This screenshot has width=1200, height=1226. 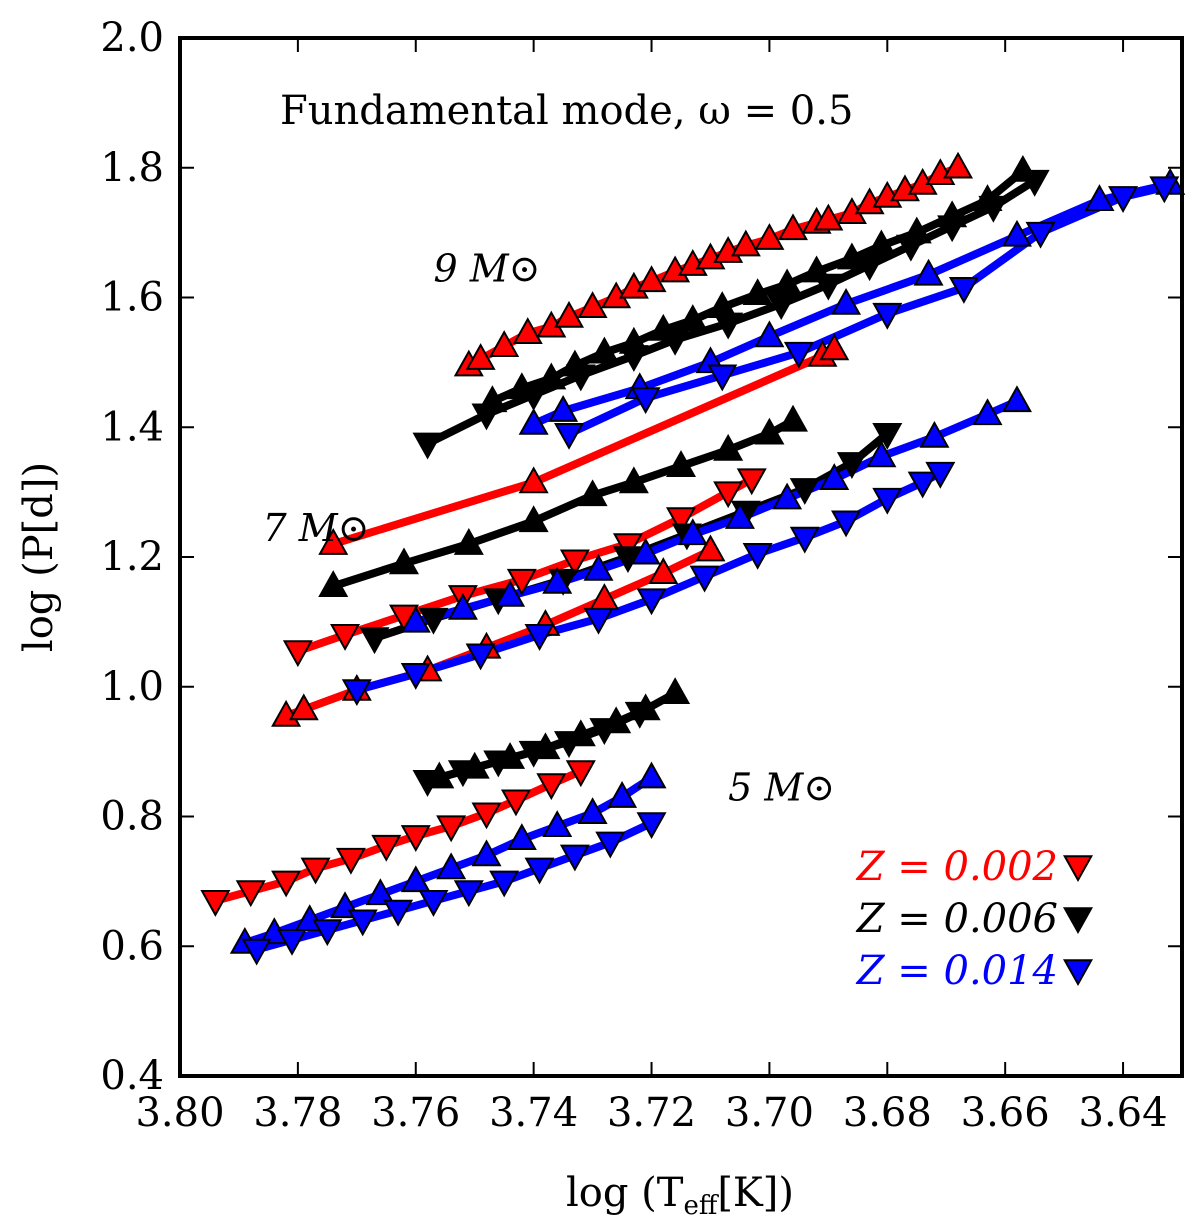 What do you see at coordinates (132, 687) in the screenshot?
I see `y-tick-label: 1.0` at bounding box center [132, 687].